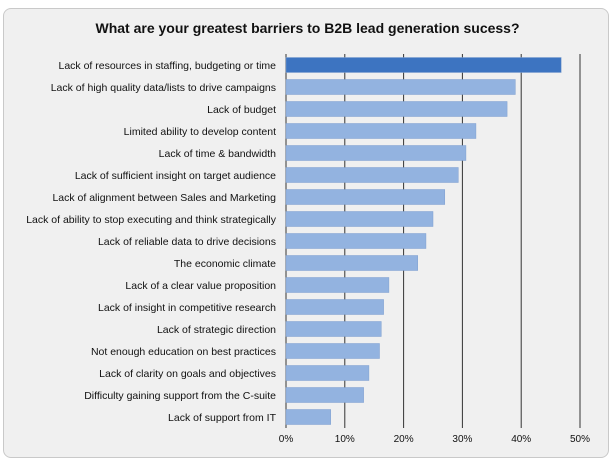 The width and height of the screenshot is (615, 467). I want to click on category-label: Lack of a clear value proposition, so click(200, 286).